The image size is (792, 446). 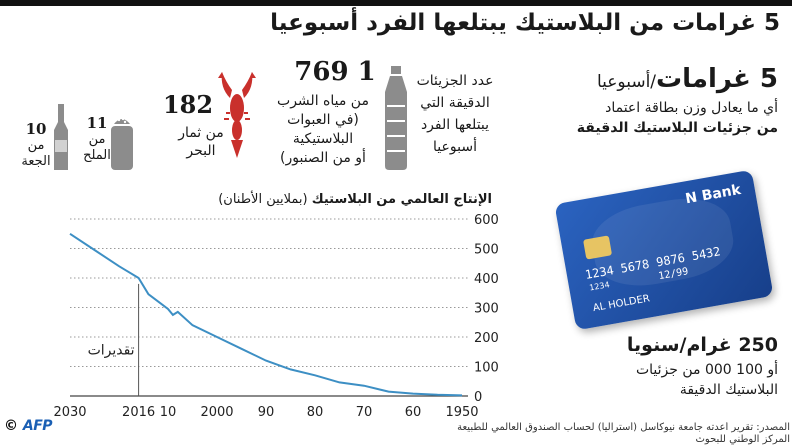 I want to click on chart-title-unit: (بملايين الأطنان), so click(x=263, y=199).